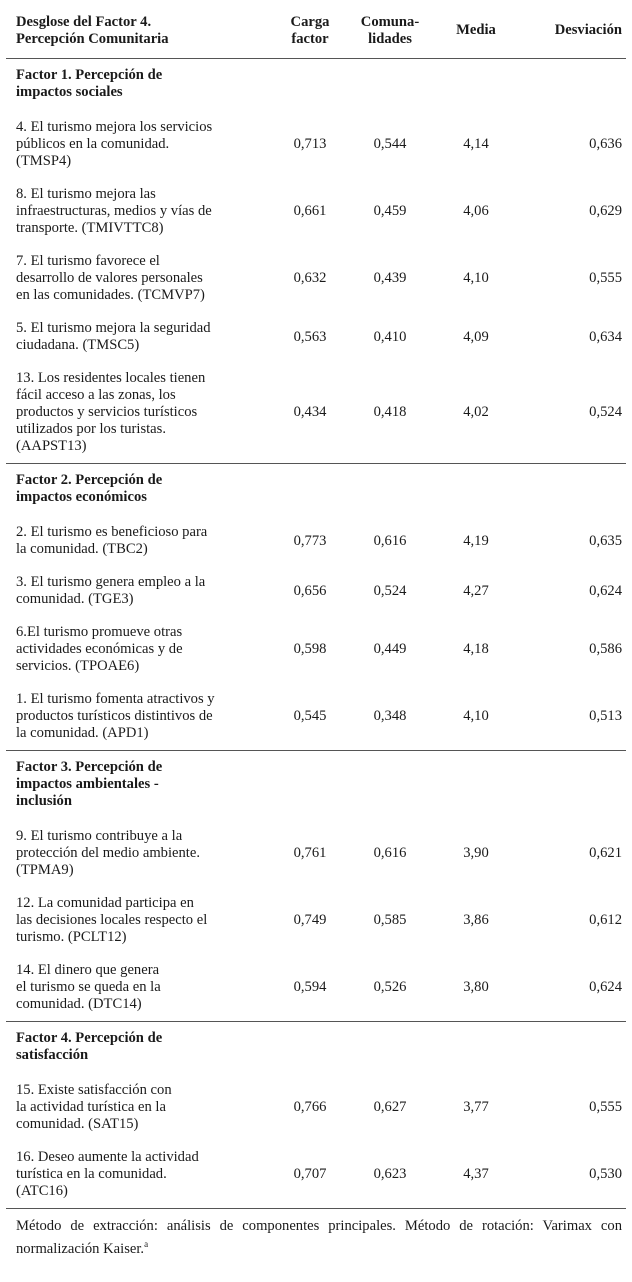  Describe the element at coordinates (605, 336) in the screenshot. I see `item-desviacion: 0,634` at that location.